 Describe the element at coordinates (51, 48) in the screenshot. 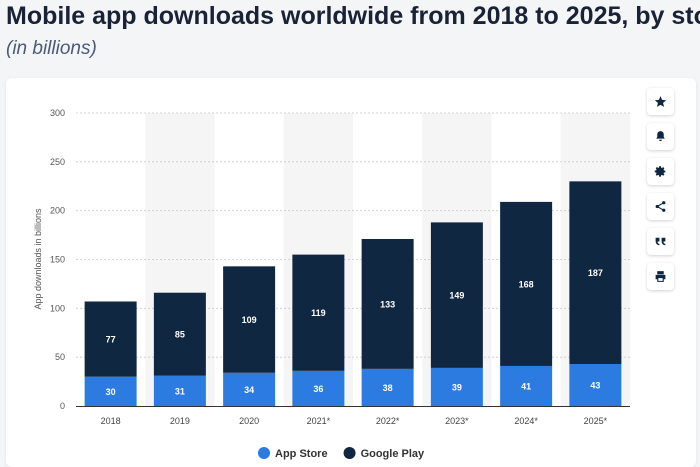

I see `page-subtitle: (in billions)` at that location.